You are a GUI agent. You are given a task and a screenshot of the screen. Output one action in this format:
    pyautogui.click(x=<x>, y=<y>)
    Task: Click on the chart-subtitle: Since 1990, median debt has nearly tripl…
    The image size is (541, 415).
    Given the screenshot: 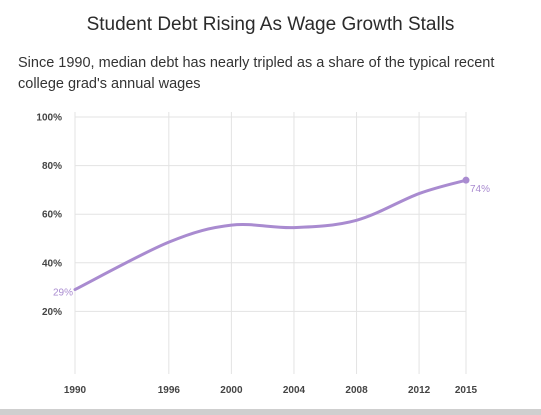 What is the action you would take?
    pyautogui.click(x=256, y=73)
    